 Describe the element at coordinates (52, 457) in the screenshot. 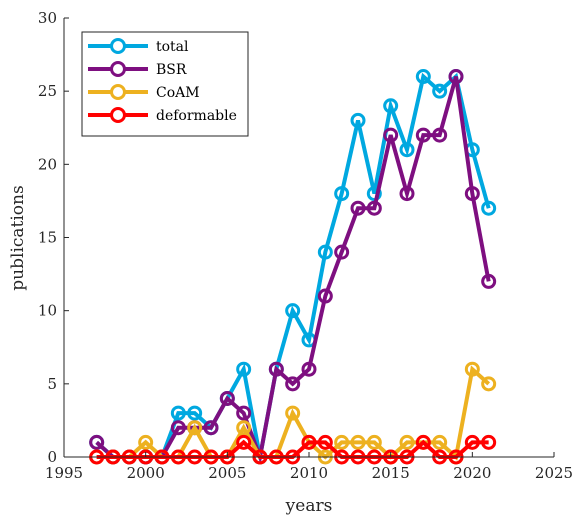

I see `y-tick-label: 0` at that location.